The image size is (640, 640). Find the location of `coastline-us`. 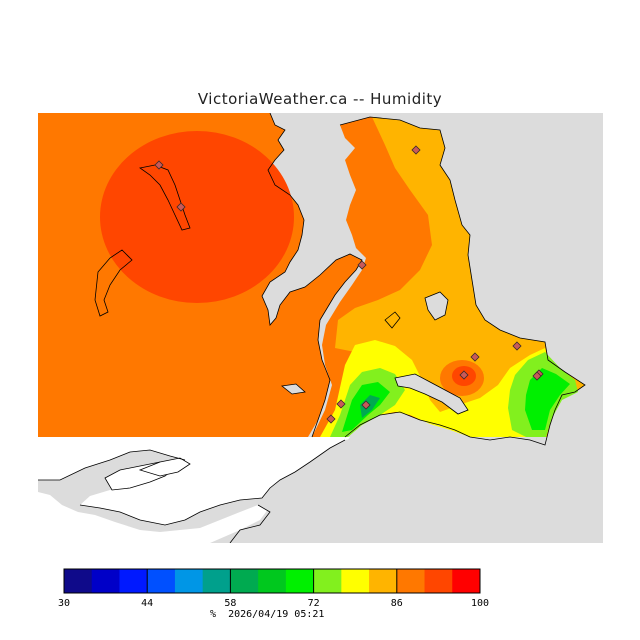

coastline-us is located at coordinates (192, 491).